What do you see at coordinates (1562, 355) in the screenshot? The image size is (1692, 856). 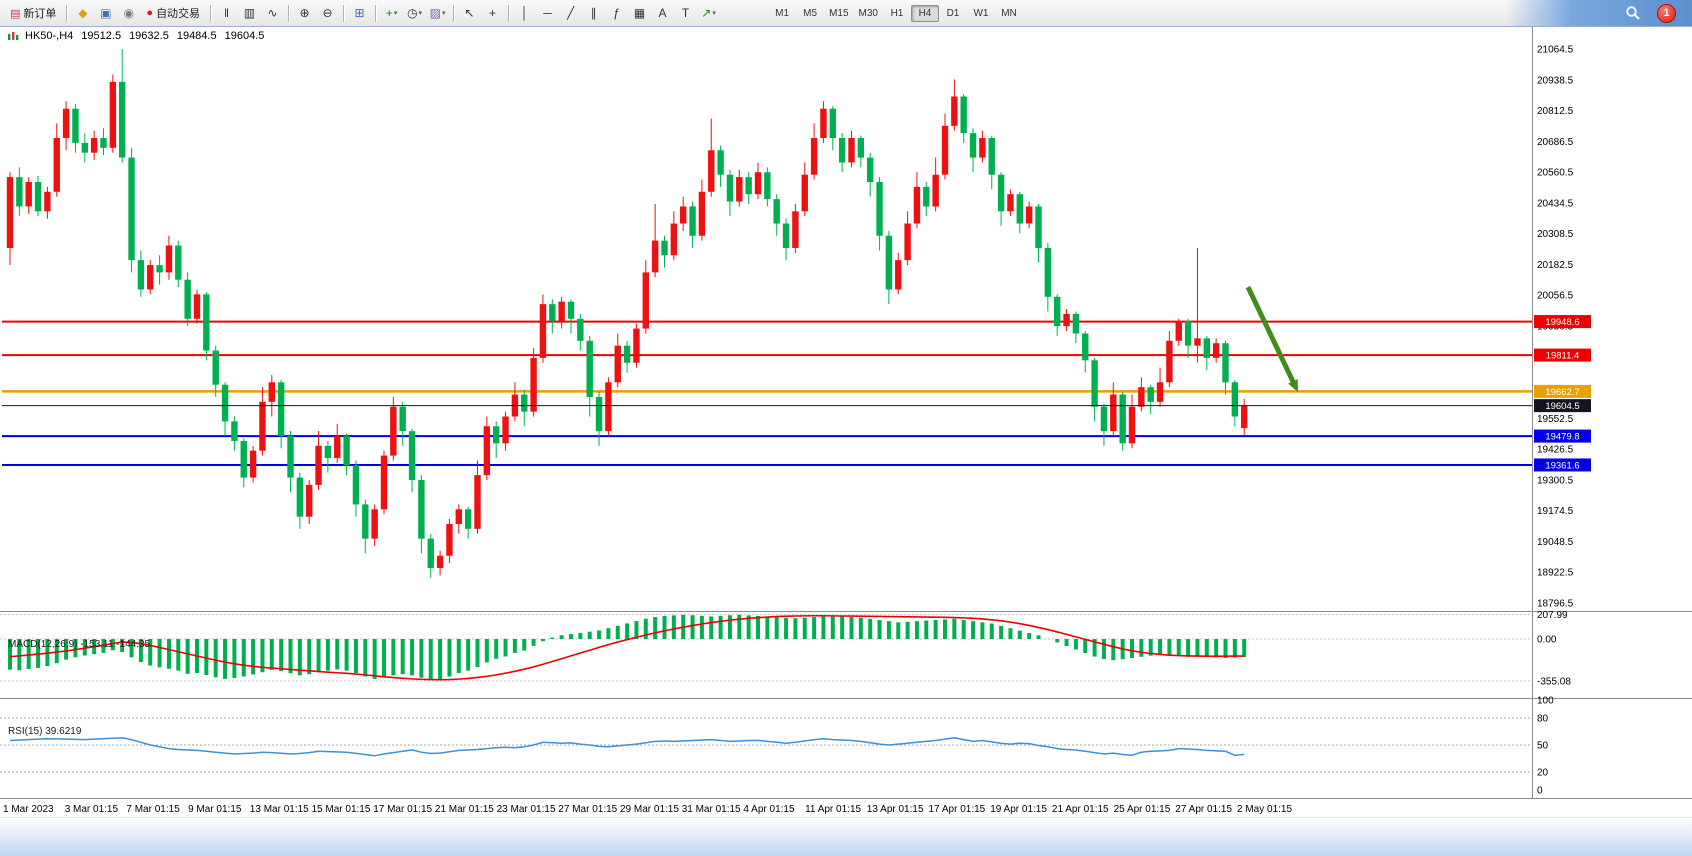 I see `price-label-19811.4` at bounding box center [1562, 355].